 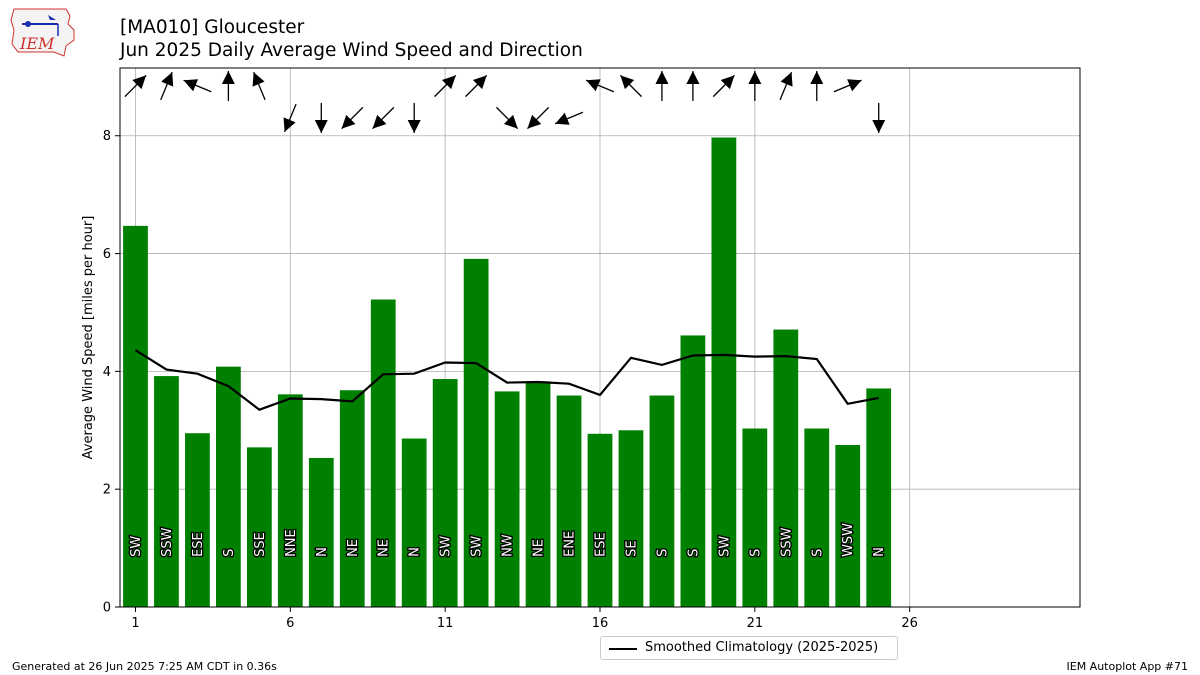 I want to click on chart-title-station: [MA010] Gloucester, so click(x=212, y=27).